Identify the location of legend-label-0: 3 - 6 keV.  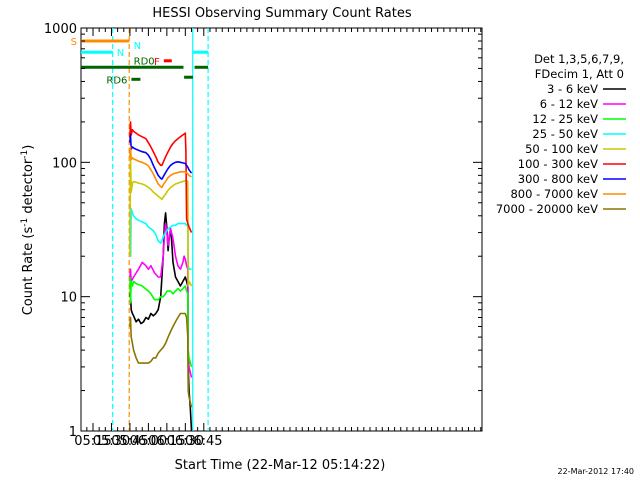
(572, 89).